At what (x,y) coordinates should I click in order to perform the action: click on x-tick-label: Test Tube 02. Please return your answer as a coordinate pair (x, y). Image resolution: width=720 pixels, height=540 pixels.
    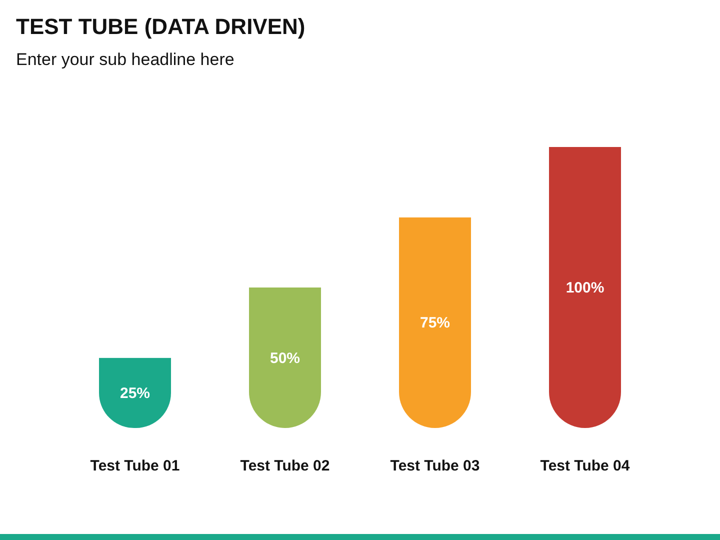
    Looking at the image, I should click on (285, 466).